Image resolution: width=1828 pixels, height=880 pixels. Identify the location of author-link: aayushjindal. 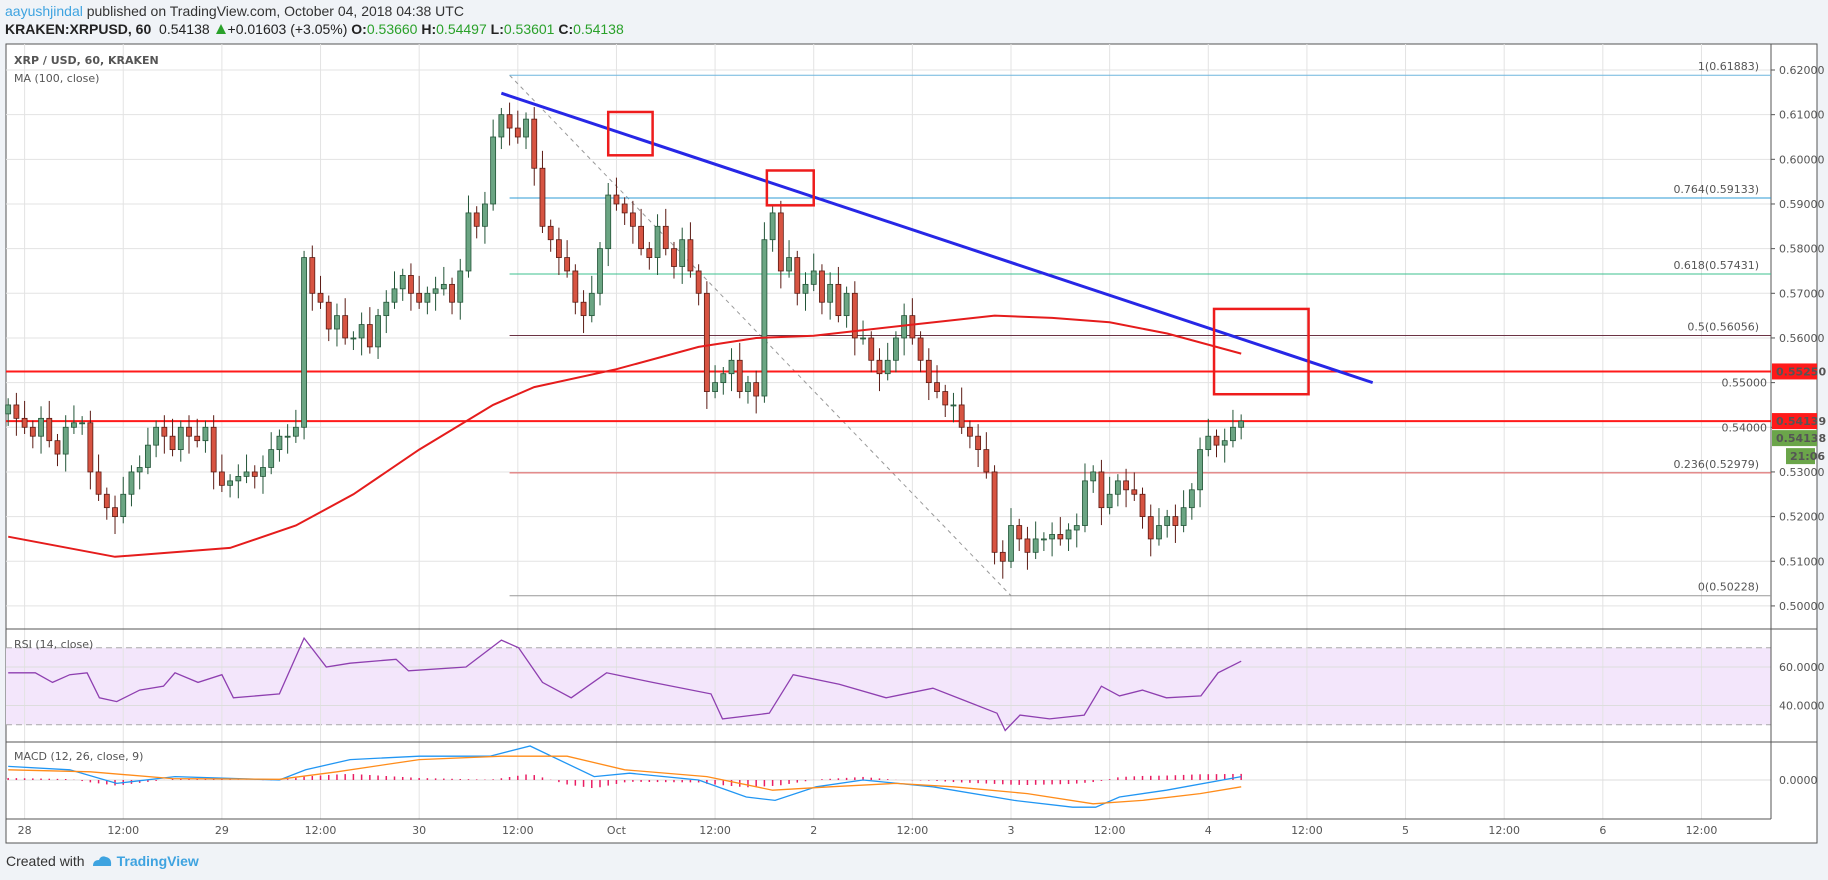
(44, 11).